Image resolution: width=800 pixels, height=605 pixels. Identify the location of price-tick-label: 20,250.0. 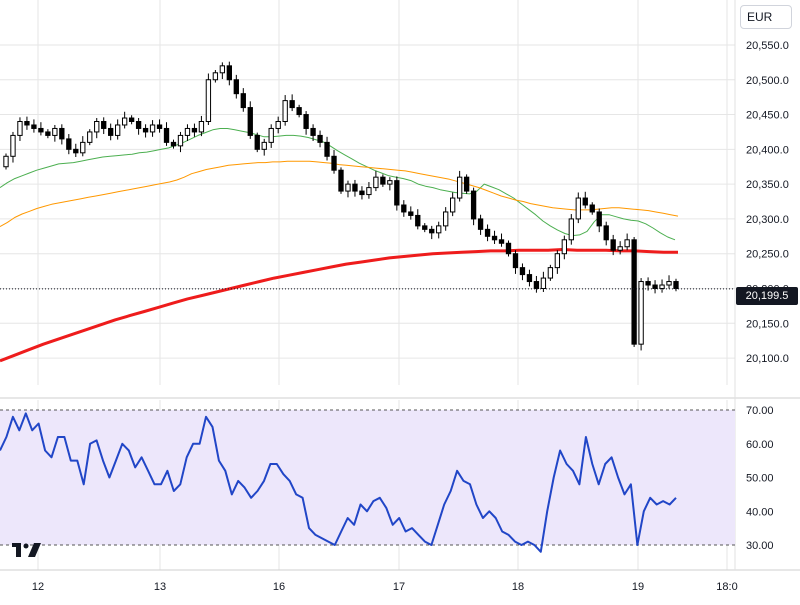
(767, 255).